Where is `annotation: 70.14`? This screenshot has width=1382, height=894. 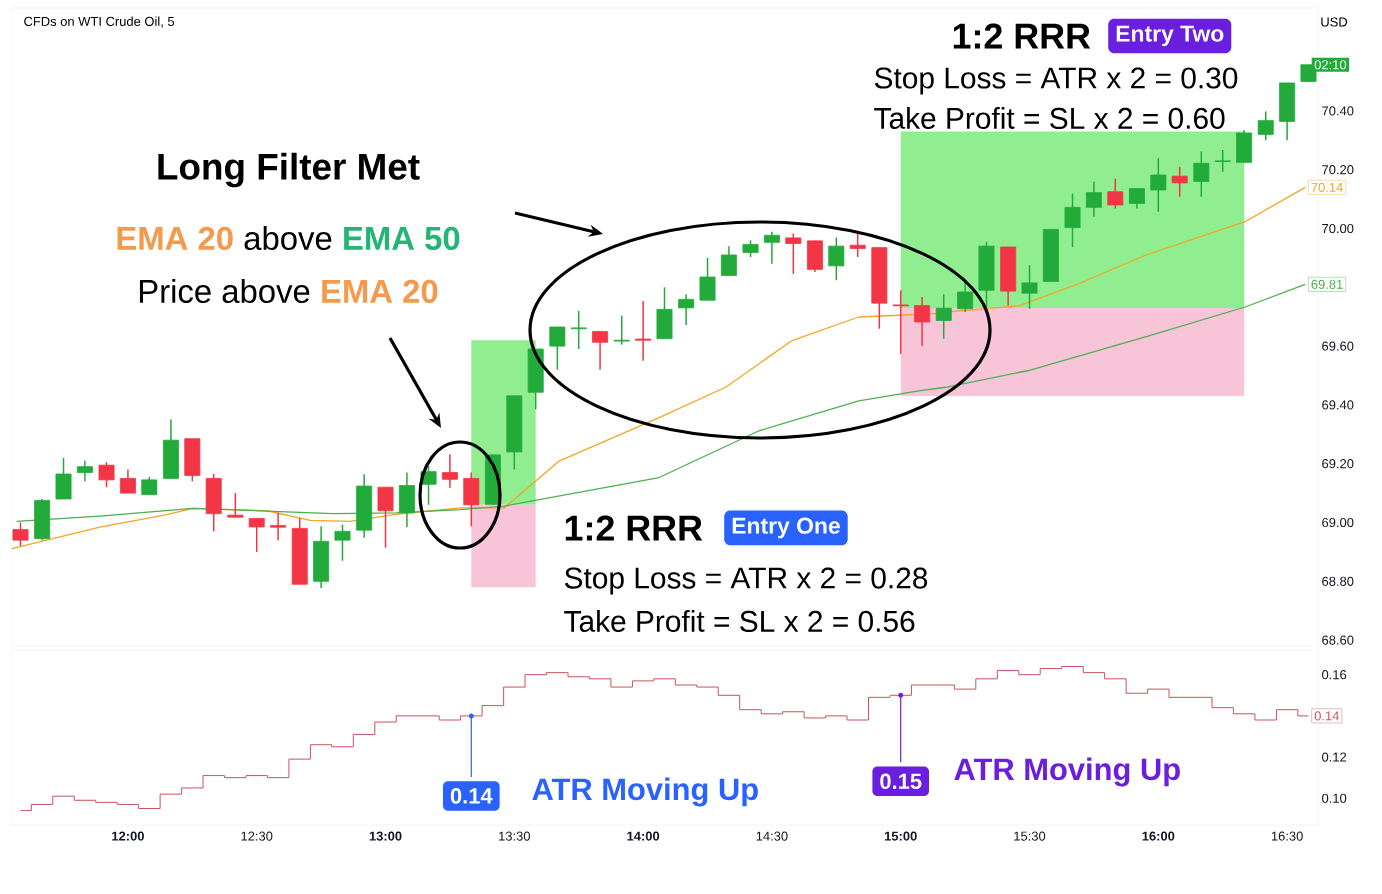 annotation: 70.14 is located at coordinates (1327, 187).